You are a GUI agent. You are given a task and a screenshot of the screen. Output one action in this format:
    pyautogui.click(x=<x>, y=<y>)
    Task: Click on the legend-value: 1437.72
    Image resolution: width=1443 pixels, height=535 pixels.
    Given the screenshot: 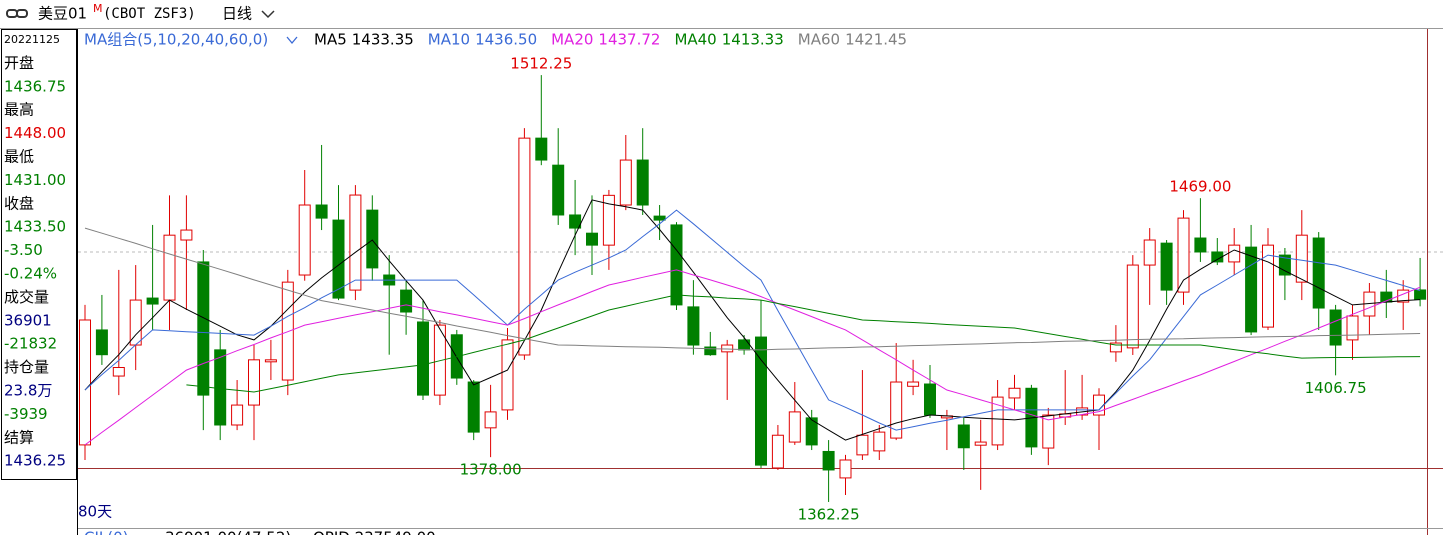 What is the action you would take?
    pyautogui.click(x=629, y=40)
    